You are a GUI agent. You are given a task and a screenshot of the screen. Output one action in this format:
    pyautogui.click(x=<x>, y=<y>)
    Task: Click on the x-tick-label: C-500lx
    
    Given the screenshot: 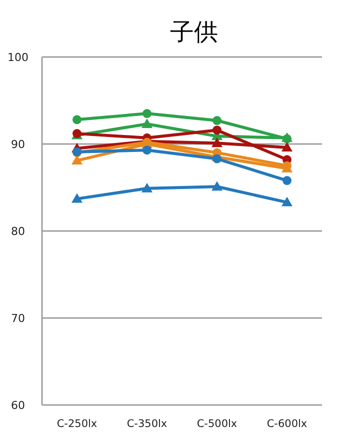 What is the action you would take?
    pyautogui.click(x=217, y=424)
    